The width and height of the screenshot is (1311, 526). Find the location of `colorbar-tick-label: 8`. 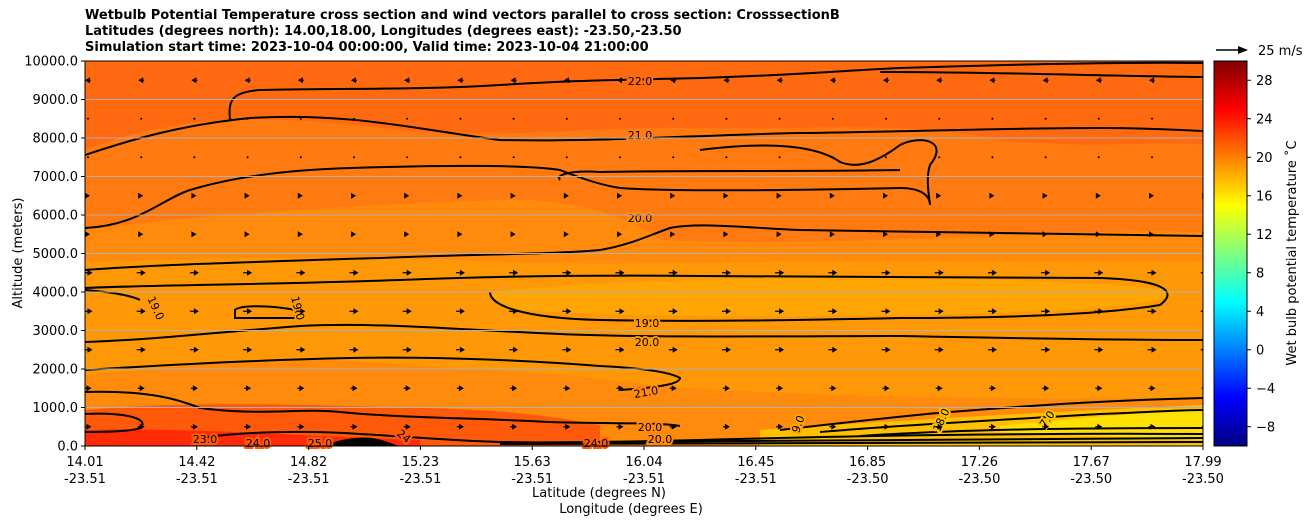

colorbar-tick-label: 8 is located at coordinates (1260, 273).